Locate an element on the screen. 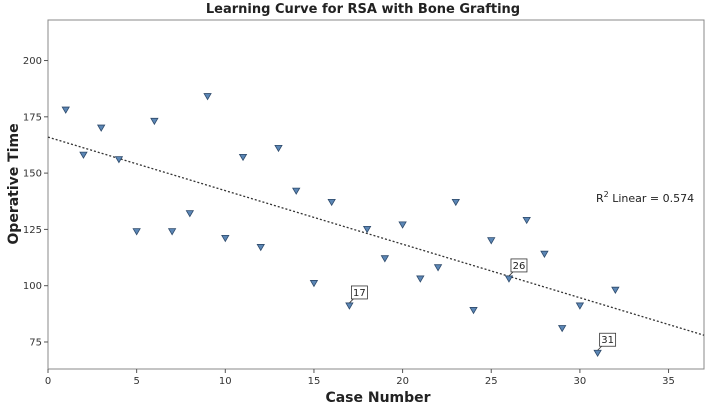  r-squared-value: Linear = 0.574 is located at coordinates (651, 198).